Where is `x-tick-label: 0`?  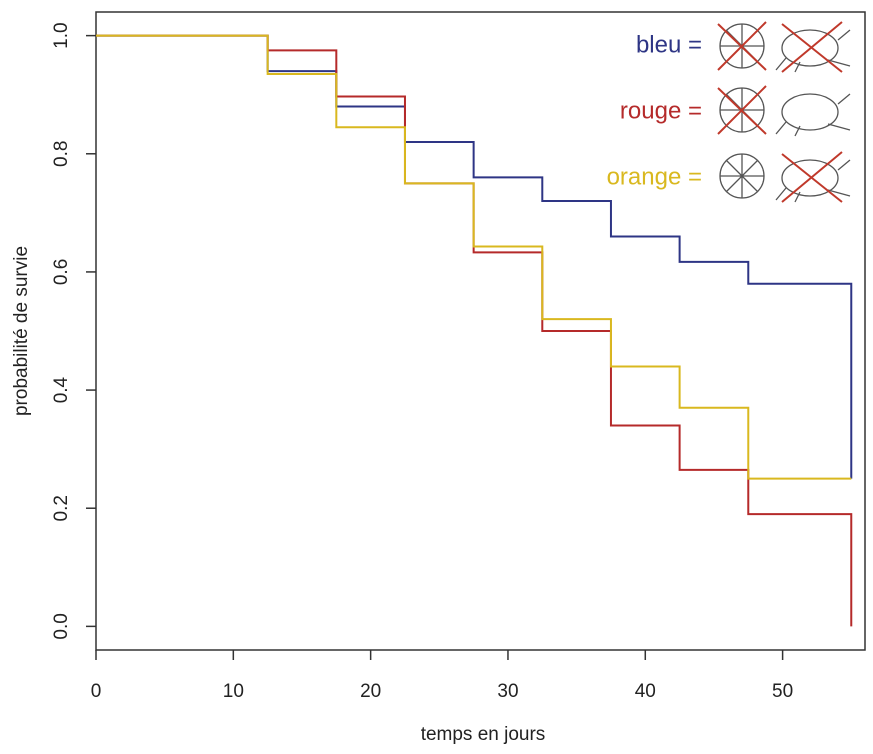 x-tick-label: 0 is located at coordinates (96, 691).